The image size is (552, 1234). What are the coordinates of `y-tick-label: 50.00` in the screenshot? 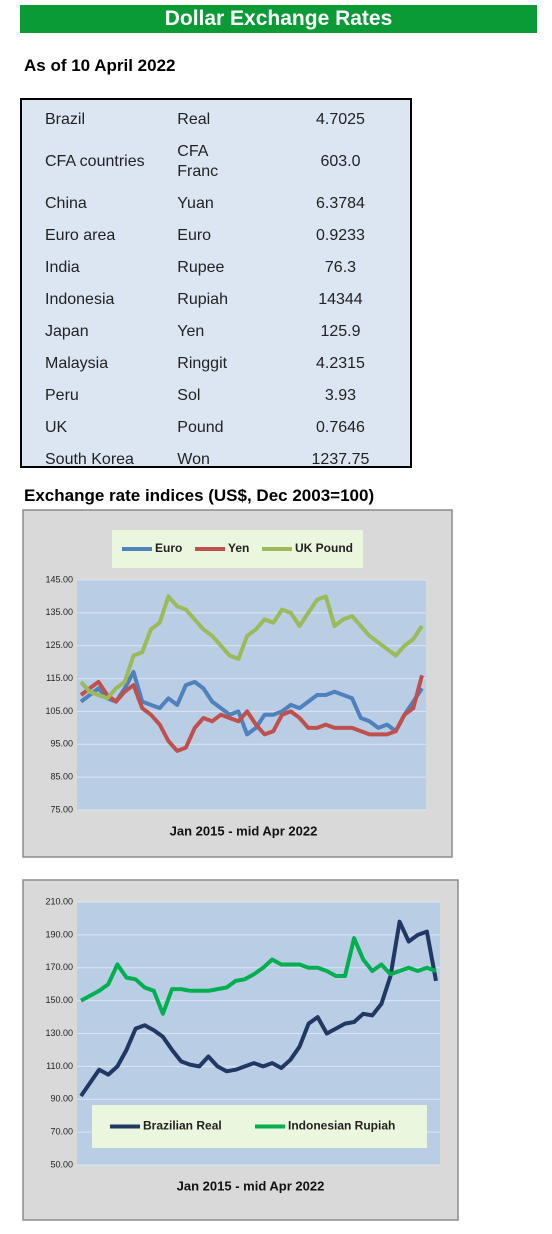 It's located at (61, 1164).